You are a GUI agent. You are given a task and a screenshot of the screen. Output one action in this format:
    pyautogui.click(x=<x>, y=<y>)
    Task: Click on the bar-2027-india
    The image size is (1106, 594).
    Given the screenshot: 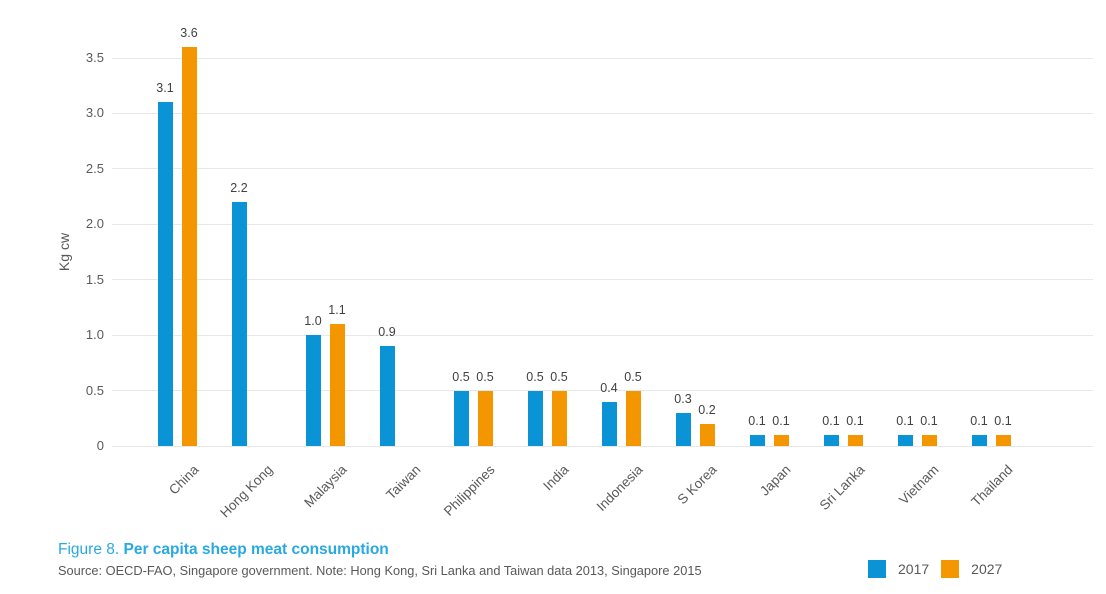 What is the action you would take?
    pyautogui.click(x=559, y=418)
    